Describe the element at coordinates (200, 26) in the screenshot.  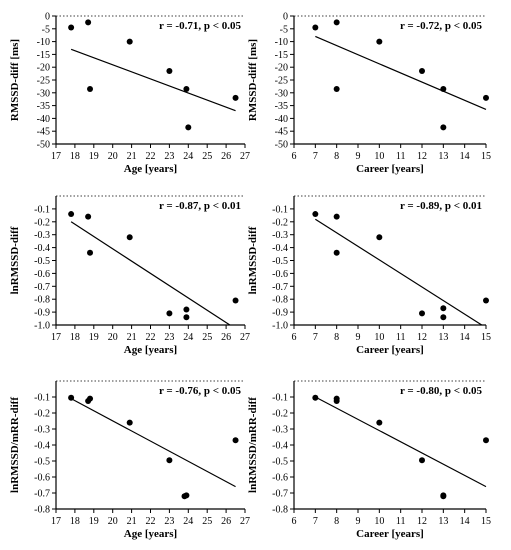
I see `correlation-annotation: r = -0.71, p < 0.05` at that location.